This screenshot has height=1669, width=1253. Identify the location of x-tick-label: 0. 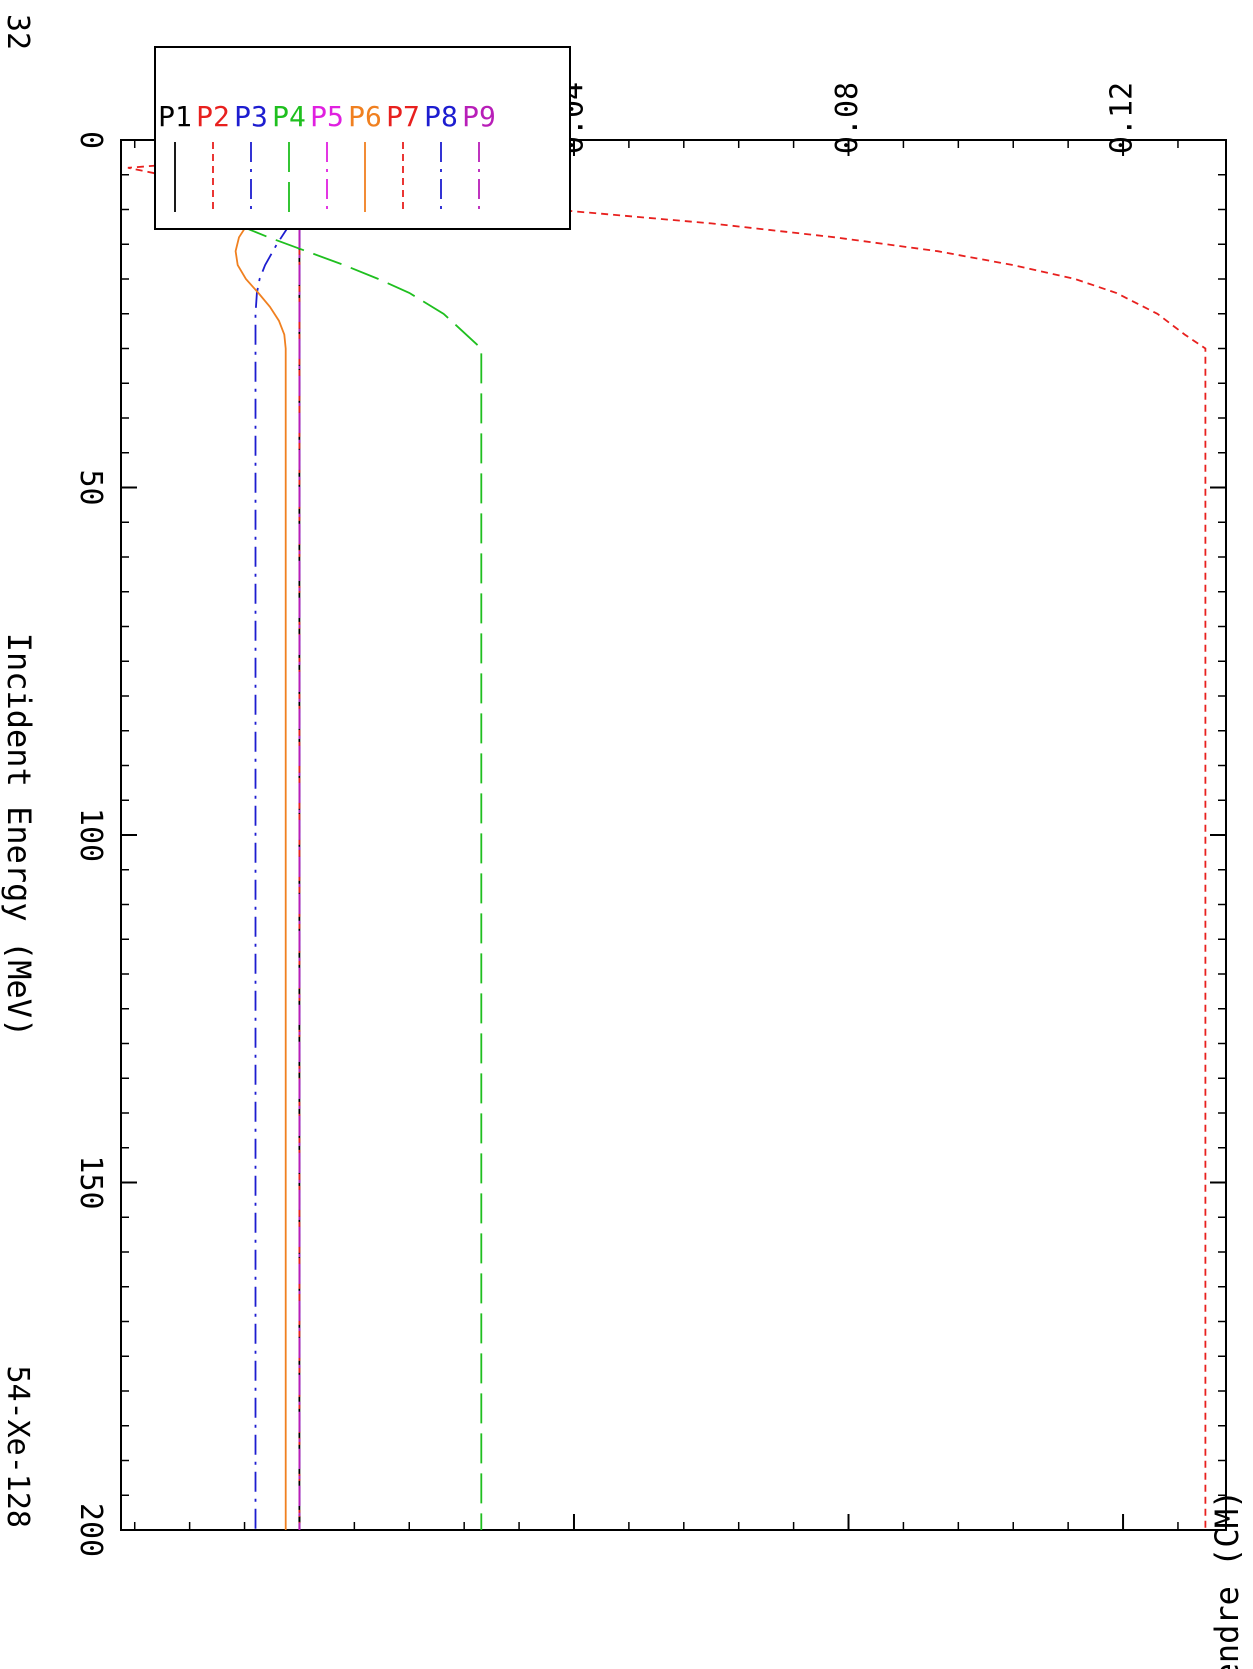
(90, 140).